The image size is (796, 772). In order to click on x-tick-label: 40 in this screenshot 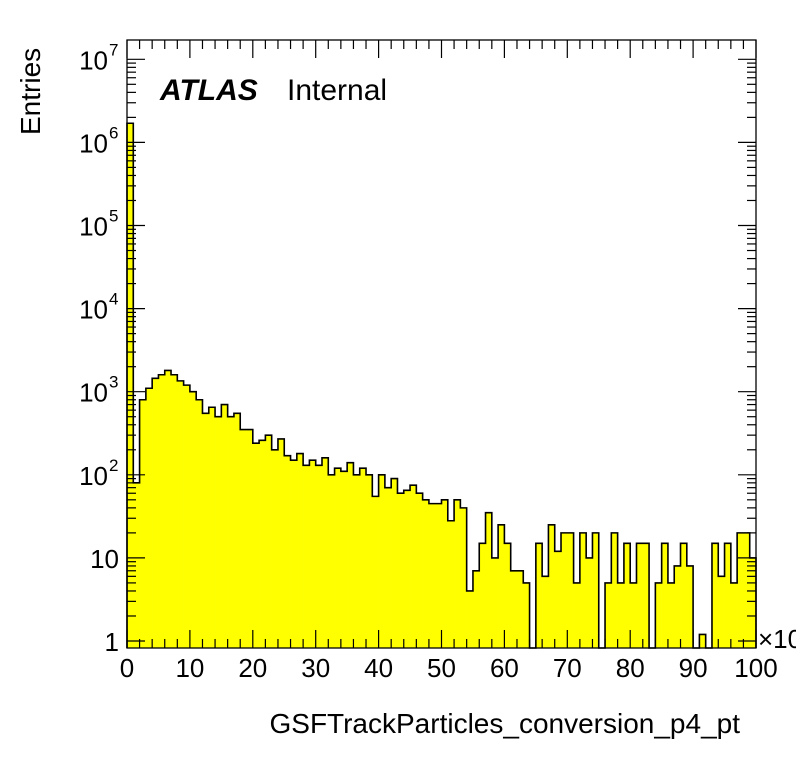, I will do `click(378, 668)`.